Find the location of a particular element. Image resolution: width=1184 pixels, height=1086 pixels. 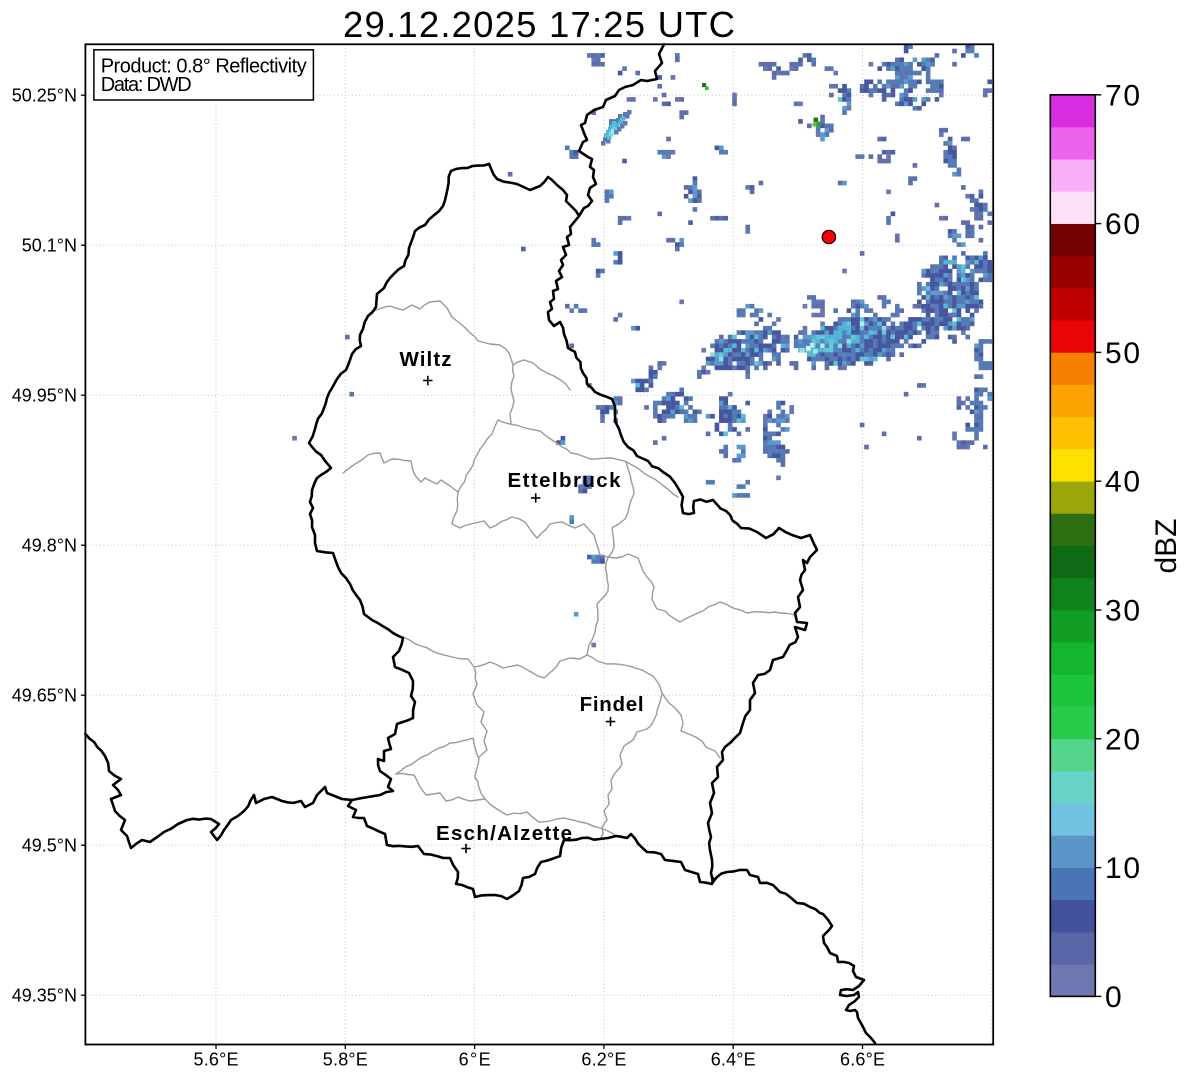

svg-text: 49.35°N is located at coordinates (44, 996).